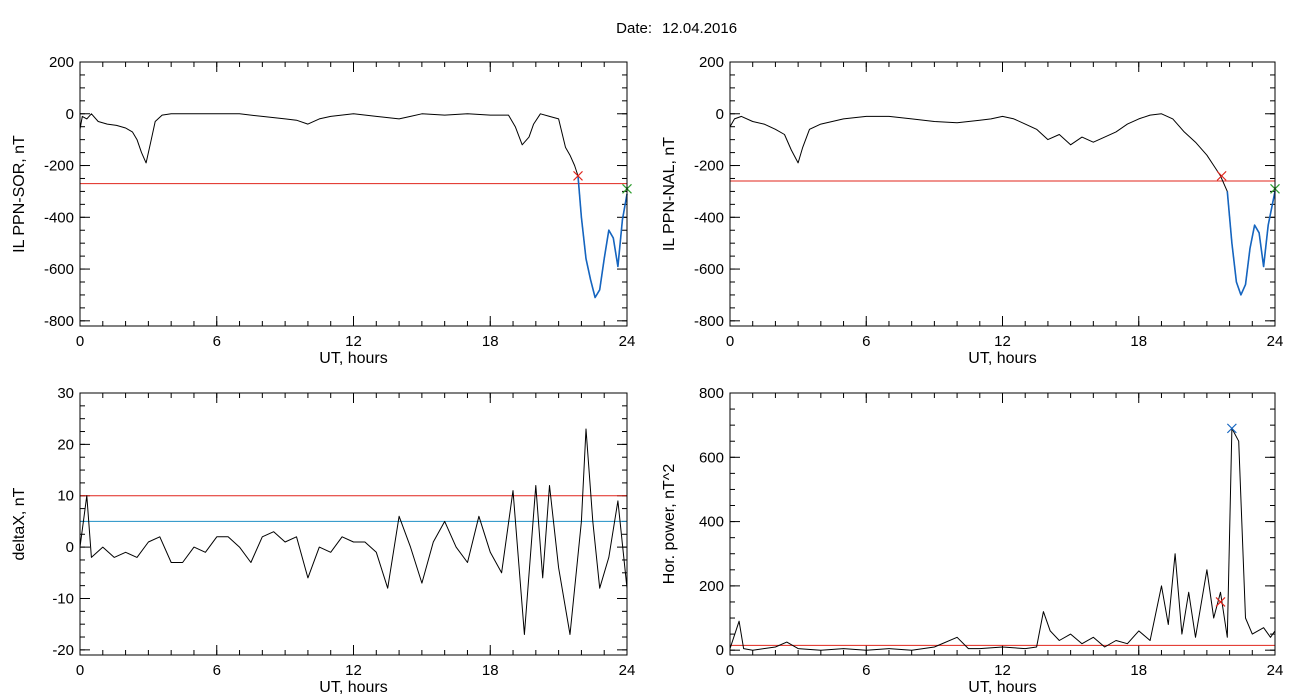 The width and height of the screenshot is (1300, 700). Describe the element at coordinates (63, 650) in the screenshot. I see `y-tick-label: -20` at that location.